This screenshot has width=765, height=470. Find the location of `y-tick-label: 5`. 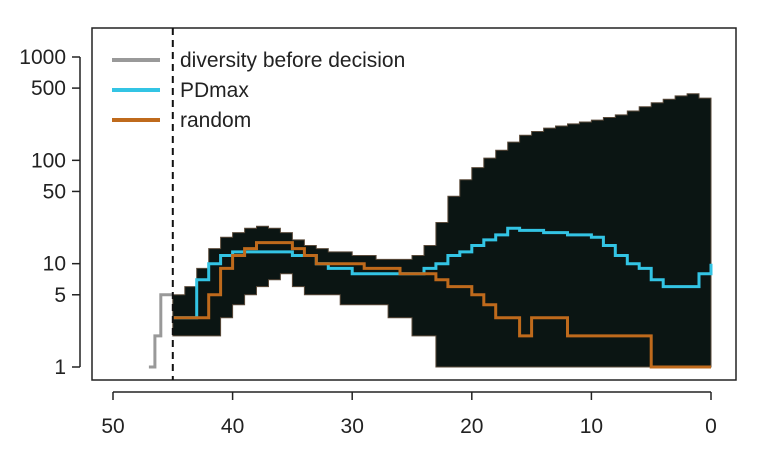

y-tick-label: 5 is located at coordinates (60, 295).